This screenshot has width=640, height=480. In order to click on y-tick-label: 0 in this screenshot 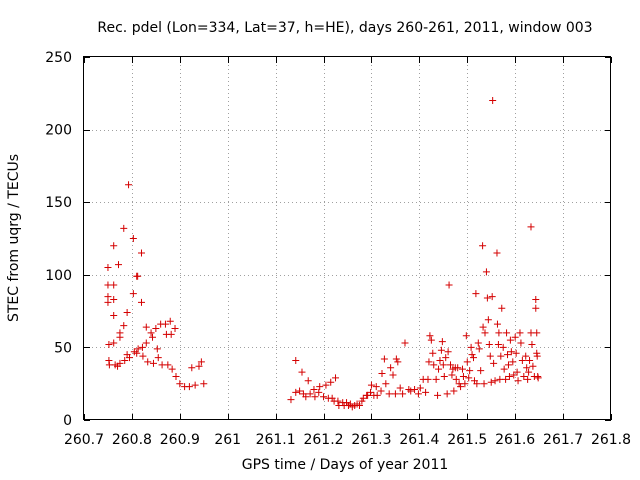, I will do `click(67, 421)`.